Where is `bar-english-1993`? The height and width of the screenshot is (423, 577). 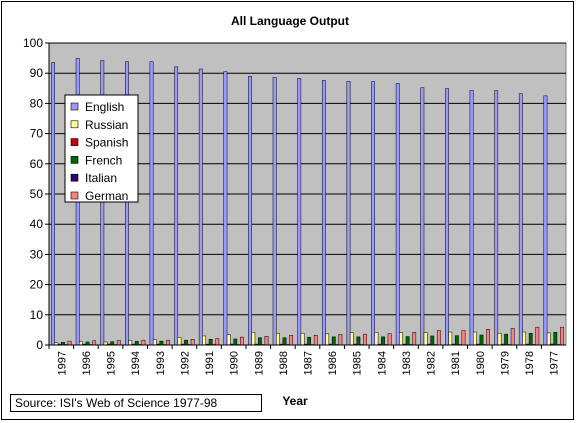
bar-english-1993 is located at coordinates (151, 203).